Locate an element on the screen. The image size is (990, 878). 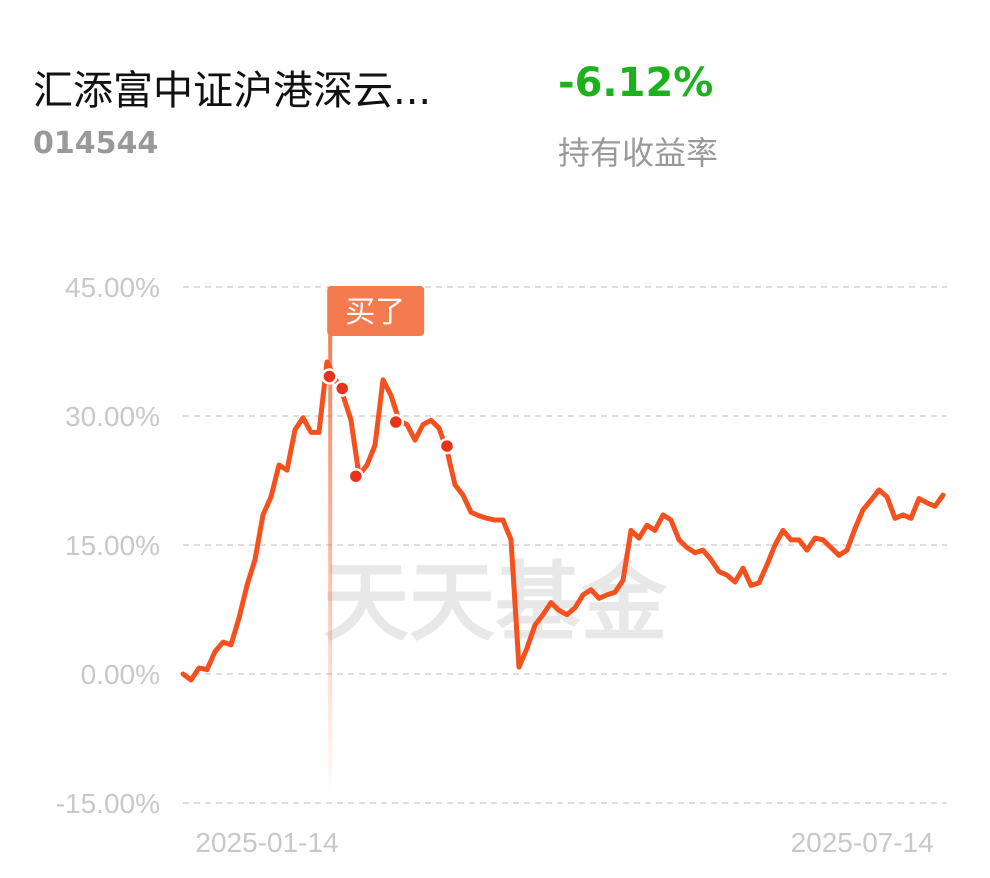
x-tick-label: 2025-01-14 is located at coordinates (266, 842).